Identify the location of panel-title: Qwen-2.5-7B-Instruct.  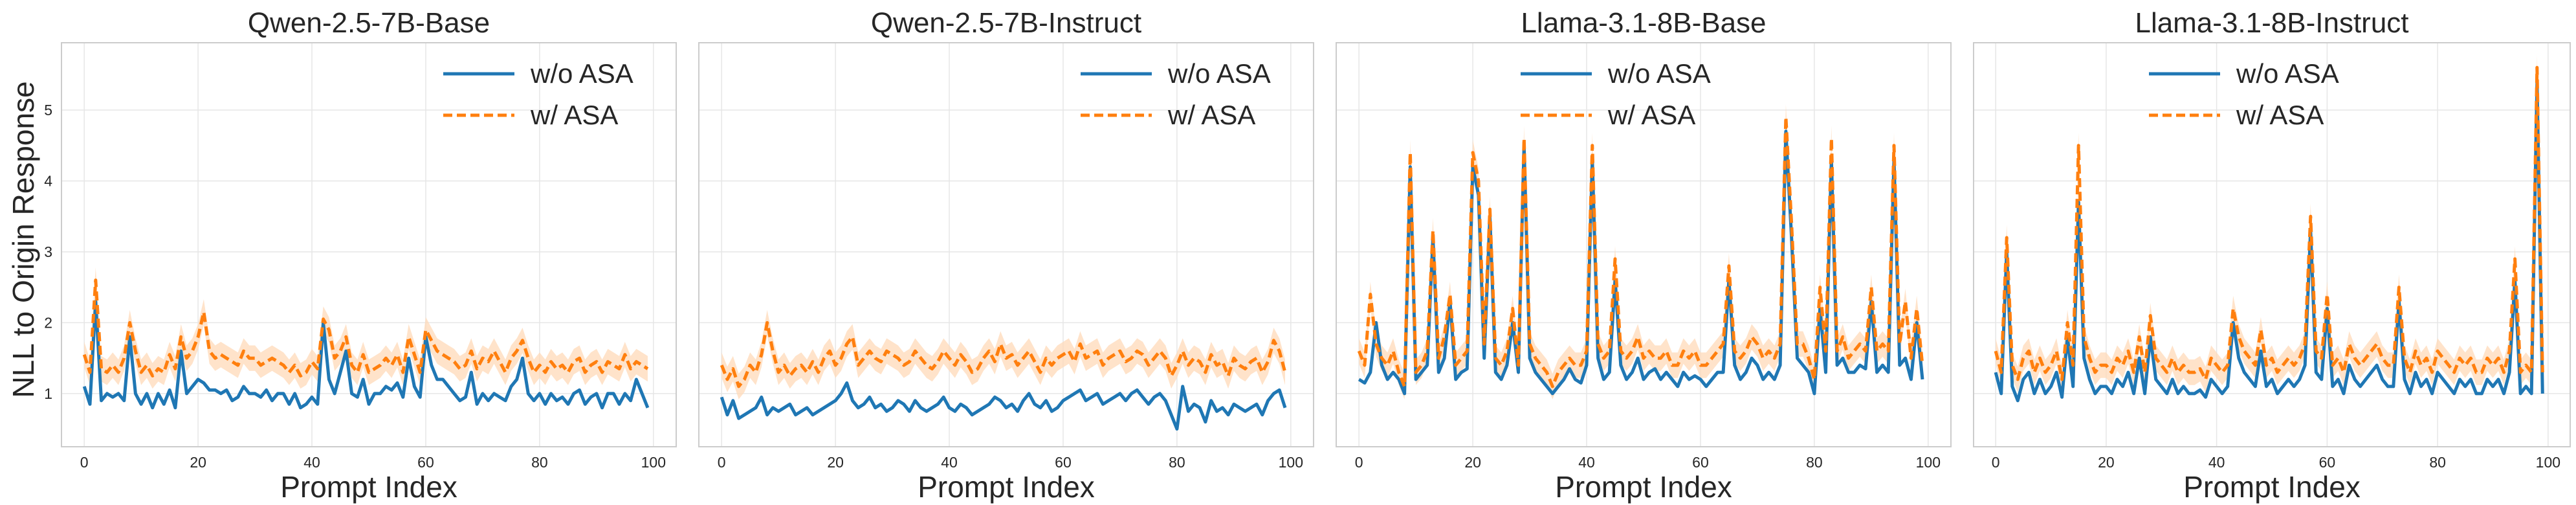
(1006, 23).